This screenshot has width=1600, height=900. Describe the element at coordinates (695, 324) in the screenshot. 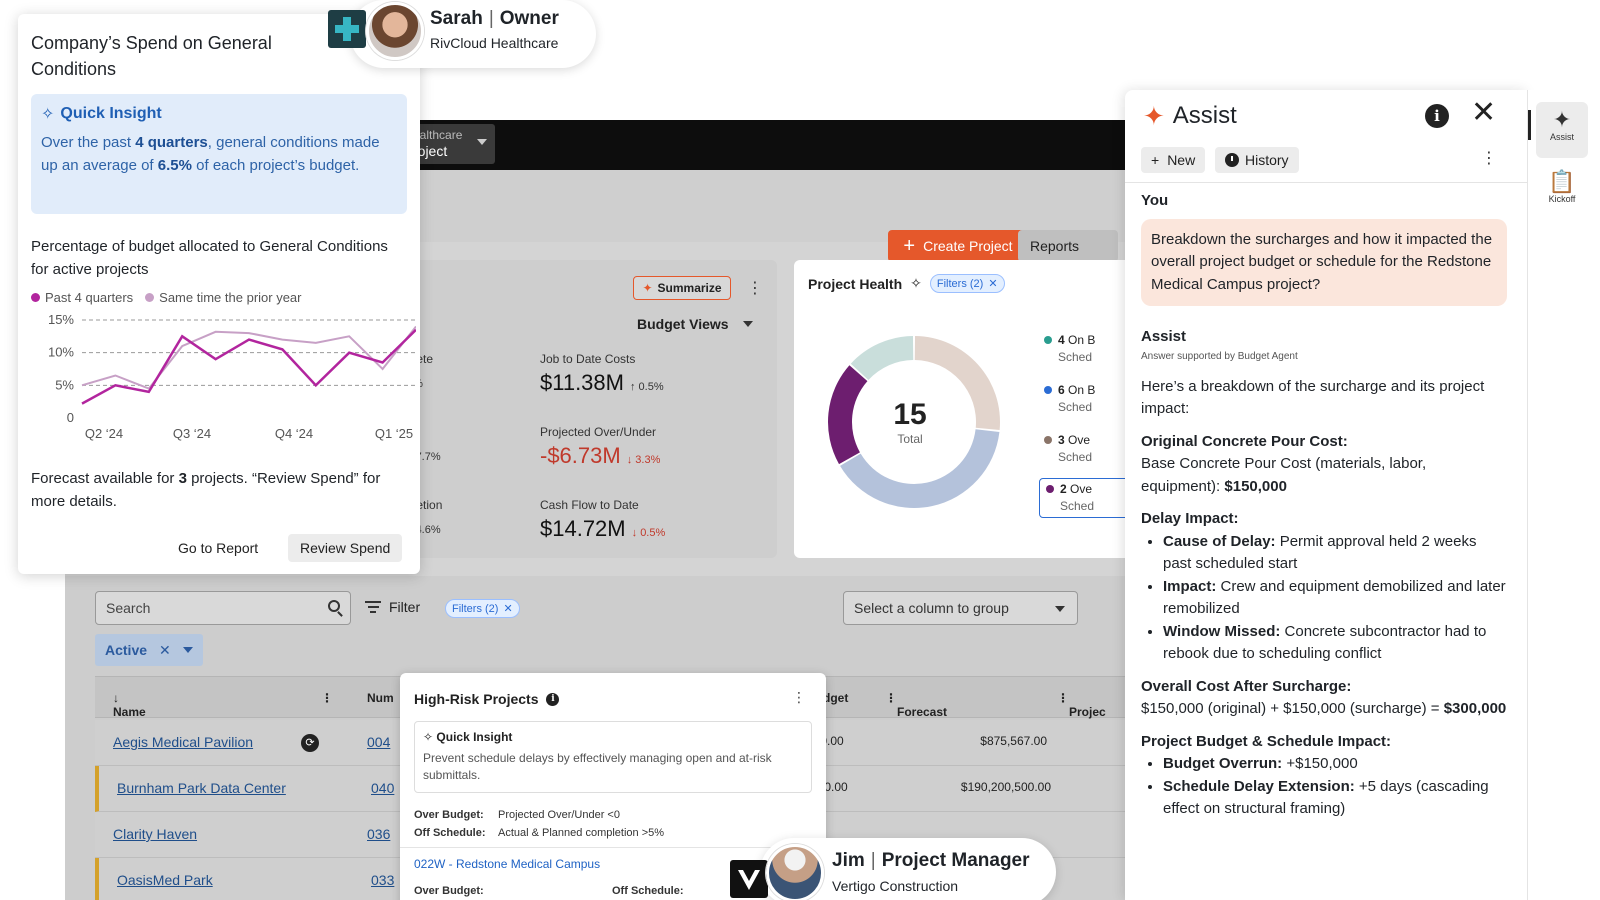

I see `budget-views-dropdown: Budget Views` at that location.